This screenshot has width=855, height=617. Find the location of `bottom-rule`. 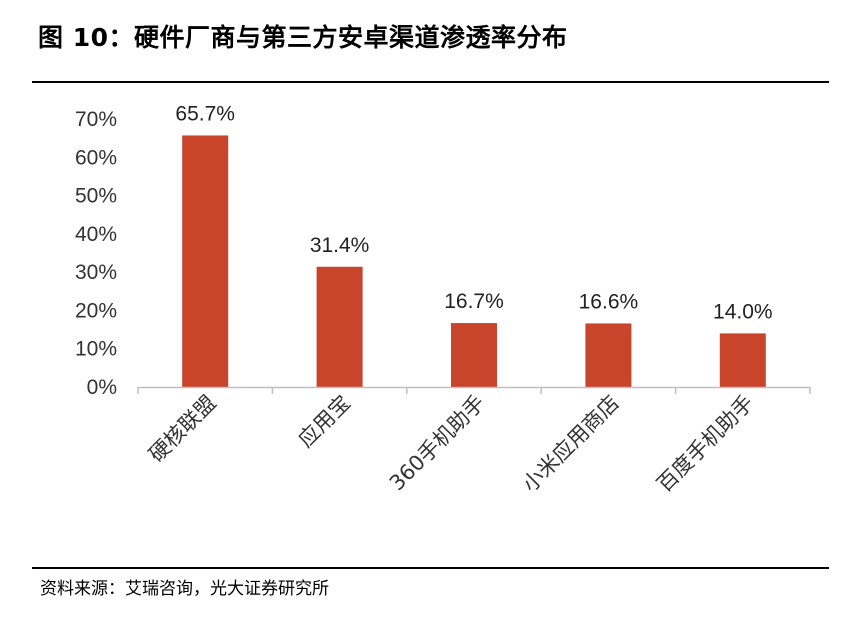

bottom-rule is located at coordinates (430, 568).